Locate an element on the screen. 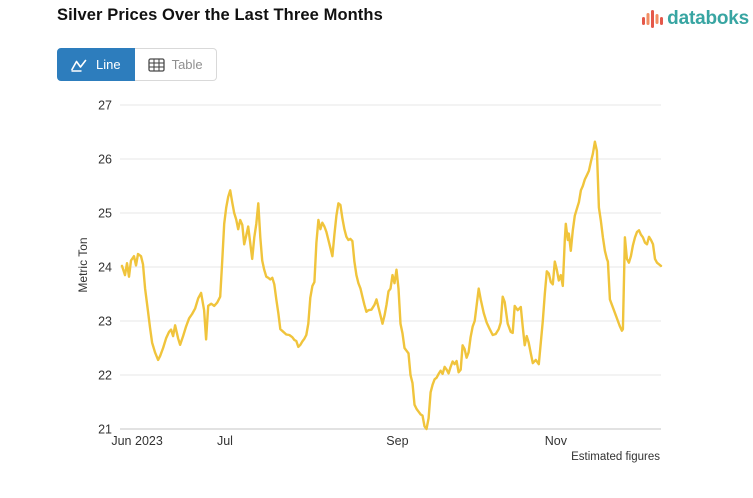 The height and width of the screenshot is (498, 753). line-button-label: Line is located at coordinates (108, 64).